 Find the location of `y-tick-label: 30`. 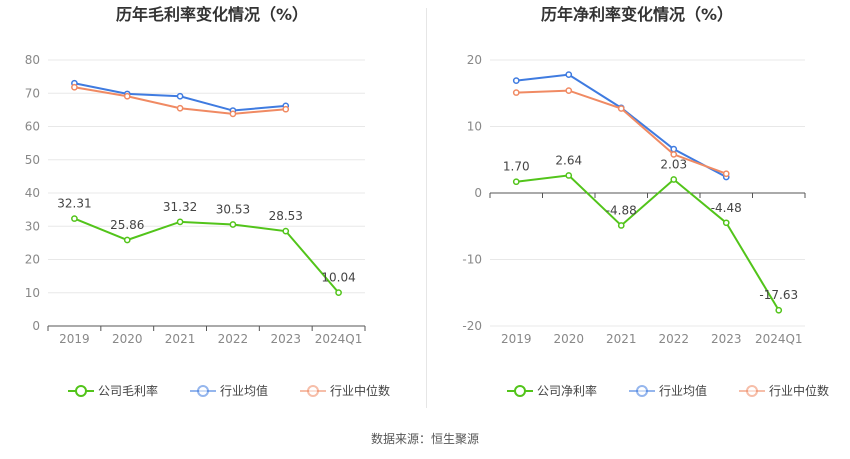

y-tick-label: 30 is located at coordinates (32, 226).